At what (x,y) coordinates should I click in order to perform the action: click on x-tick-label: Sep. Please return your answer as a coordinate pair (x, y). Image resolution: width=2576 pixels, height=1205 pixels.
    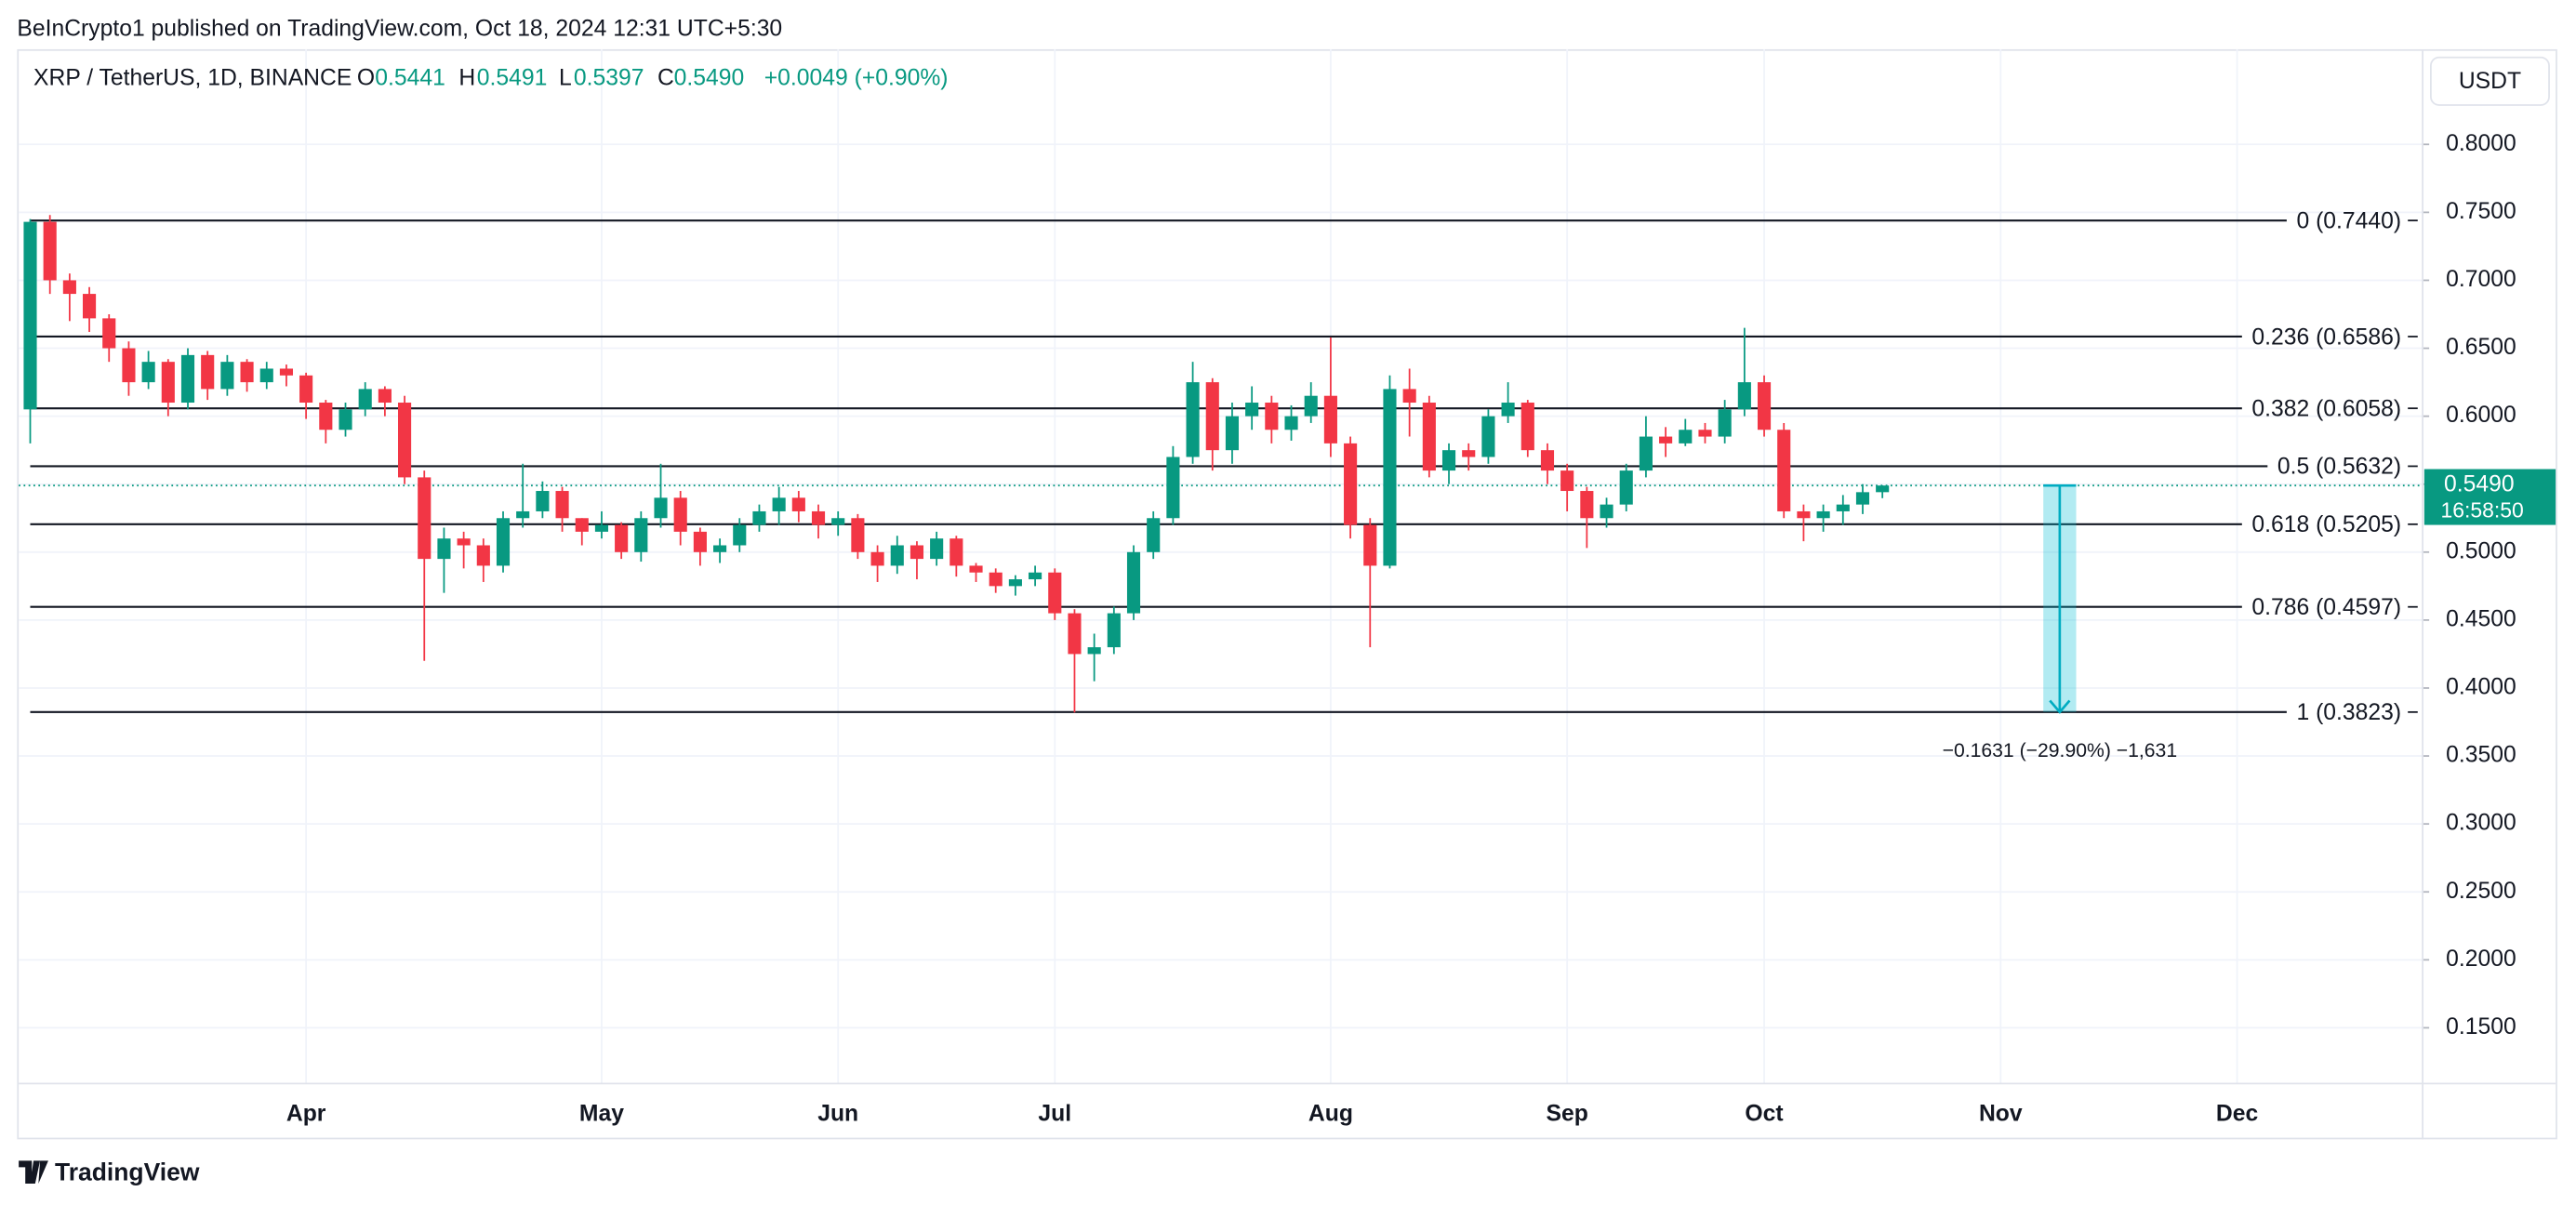
    Looking at the image, I should click on (1567, 1113).